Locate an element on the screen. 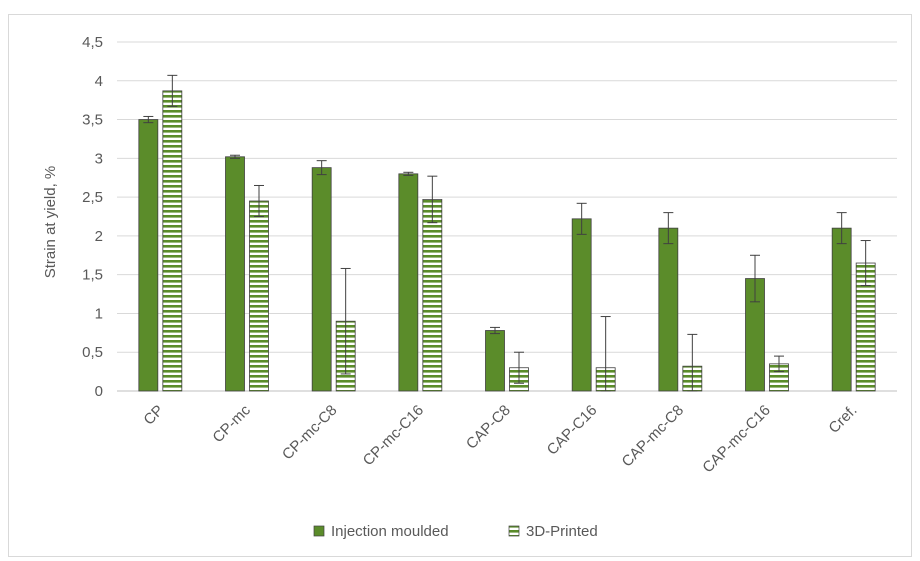  y-axis-tick-labels: 0 0,5 1 1,5 2 2,5 3 3,5 4 4,5 is located at coordinates (92, 217).